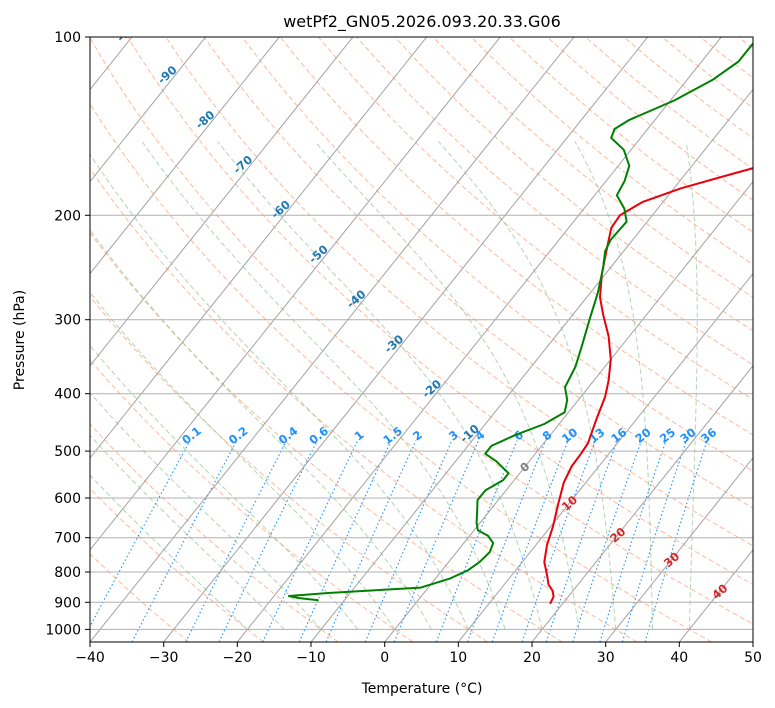 Image resolution: width=775 pixels, height=708 pixels. I want to click on y-tick-label: 700, so click(67, 539).